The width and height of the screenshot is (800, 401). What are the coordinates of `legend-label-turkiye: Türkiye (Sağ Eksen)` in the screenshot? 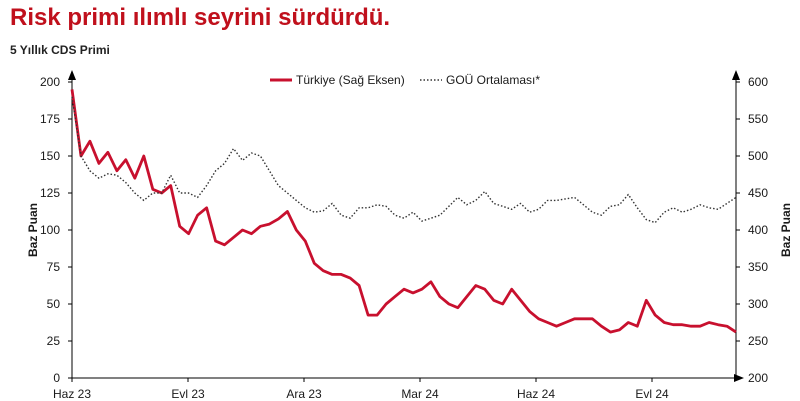 It's located at (350, 80).